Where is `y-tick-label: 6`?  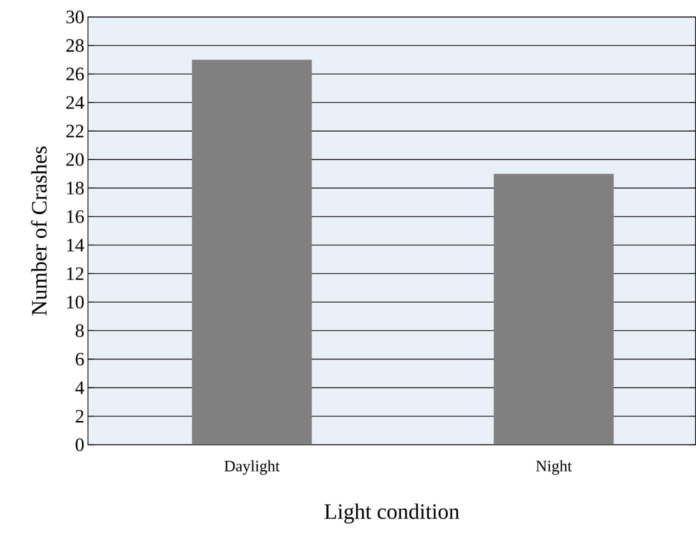
y-tick-label: 6 is located at coordinates (80, 359).